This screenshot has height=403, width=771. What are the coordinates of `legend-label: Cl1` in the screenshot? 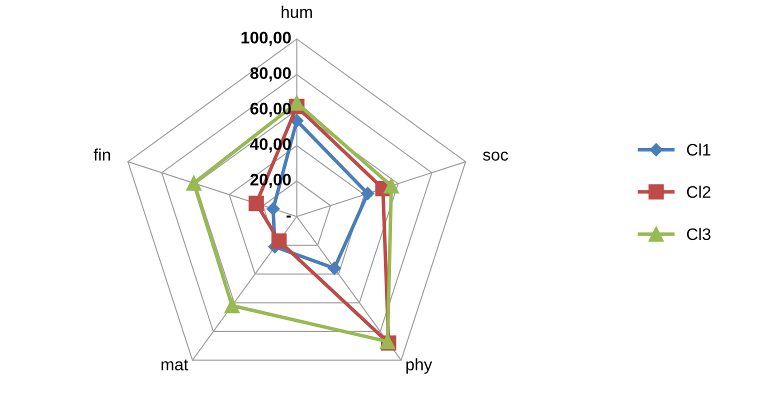 It's located at (698, 149).